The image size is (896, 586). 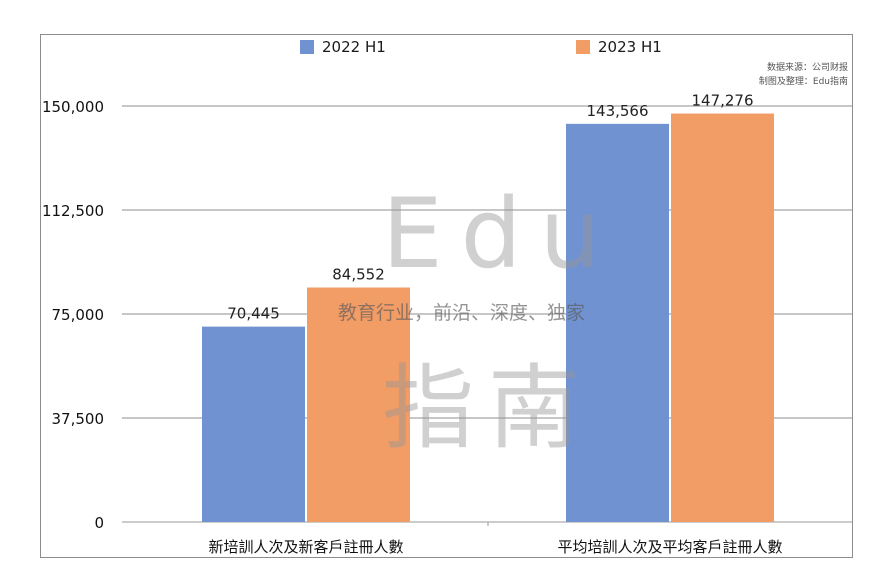 What do you see at coordinates (78, 315) in the screenshot?
I see `y-tick-label: 75,000` at bounding box center [78, 315].